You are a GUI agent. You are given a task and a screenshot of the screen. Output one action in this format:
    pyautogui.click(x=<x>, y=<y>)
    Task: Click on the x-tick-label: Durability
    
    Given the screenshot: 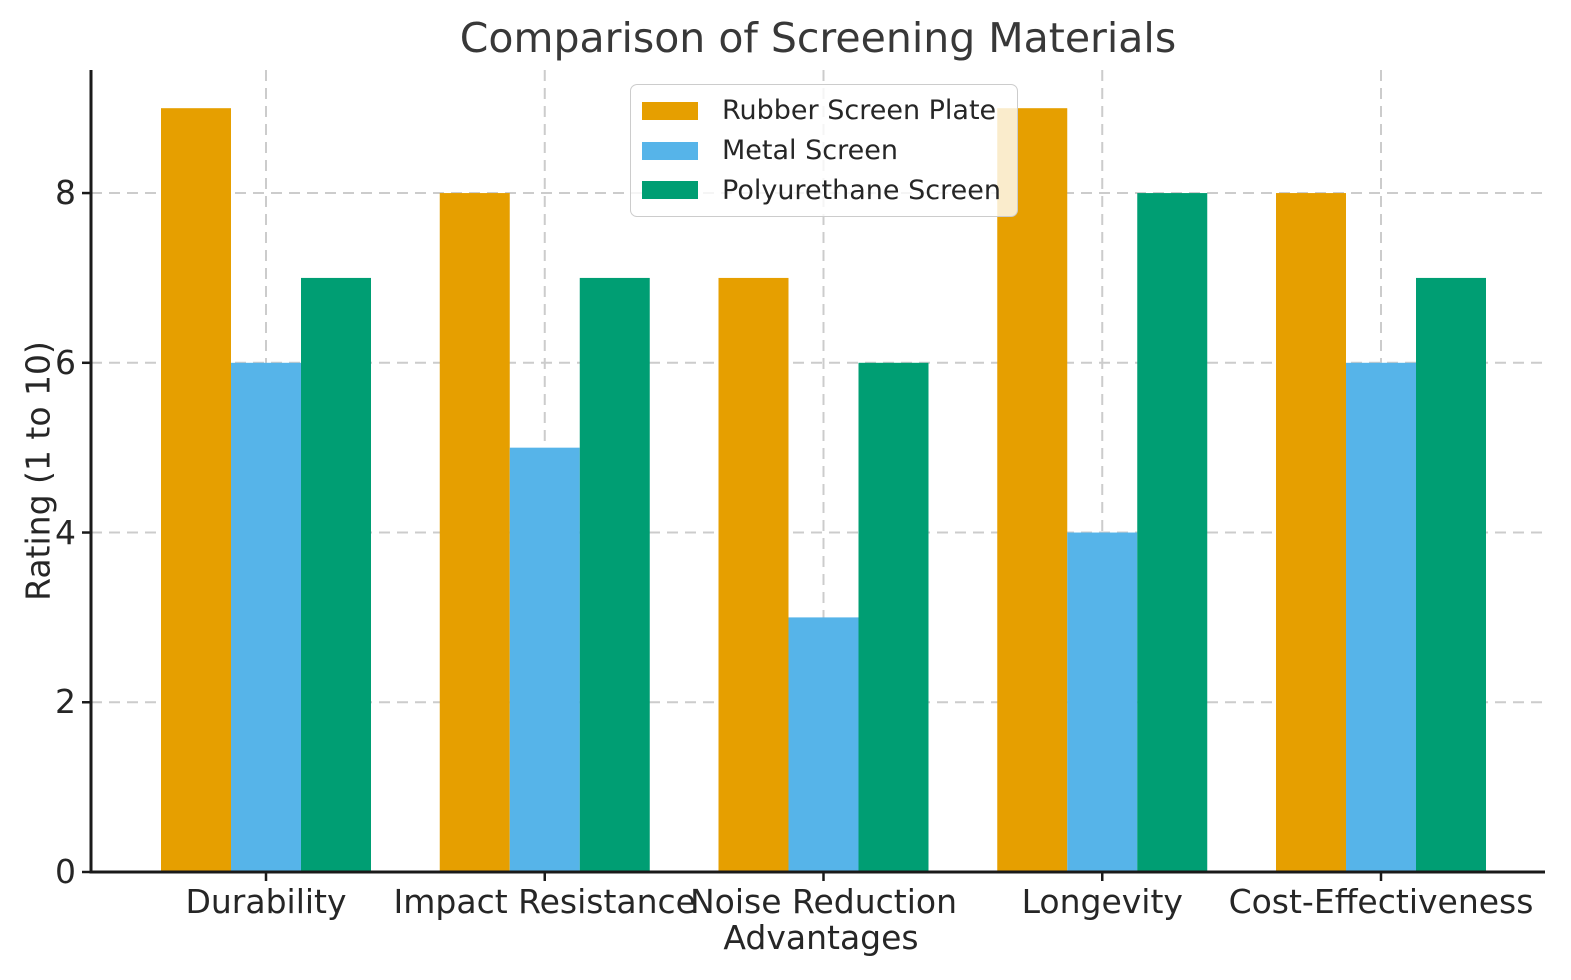 What is the action you would take?
    pyautogui.click(x=266, y=901)
    